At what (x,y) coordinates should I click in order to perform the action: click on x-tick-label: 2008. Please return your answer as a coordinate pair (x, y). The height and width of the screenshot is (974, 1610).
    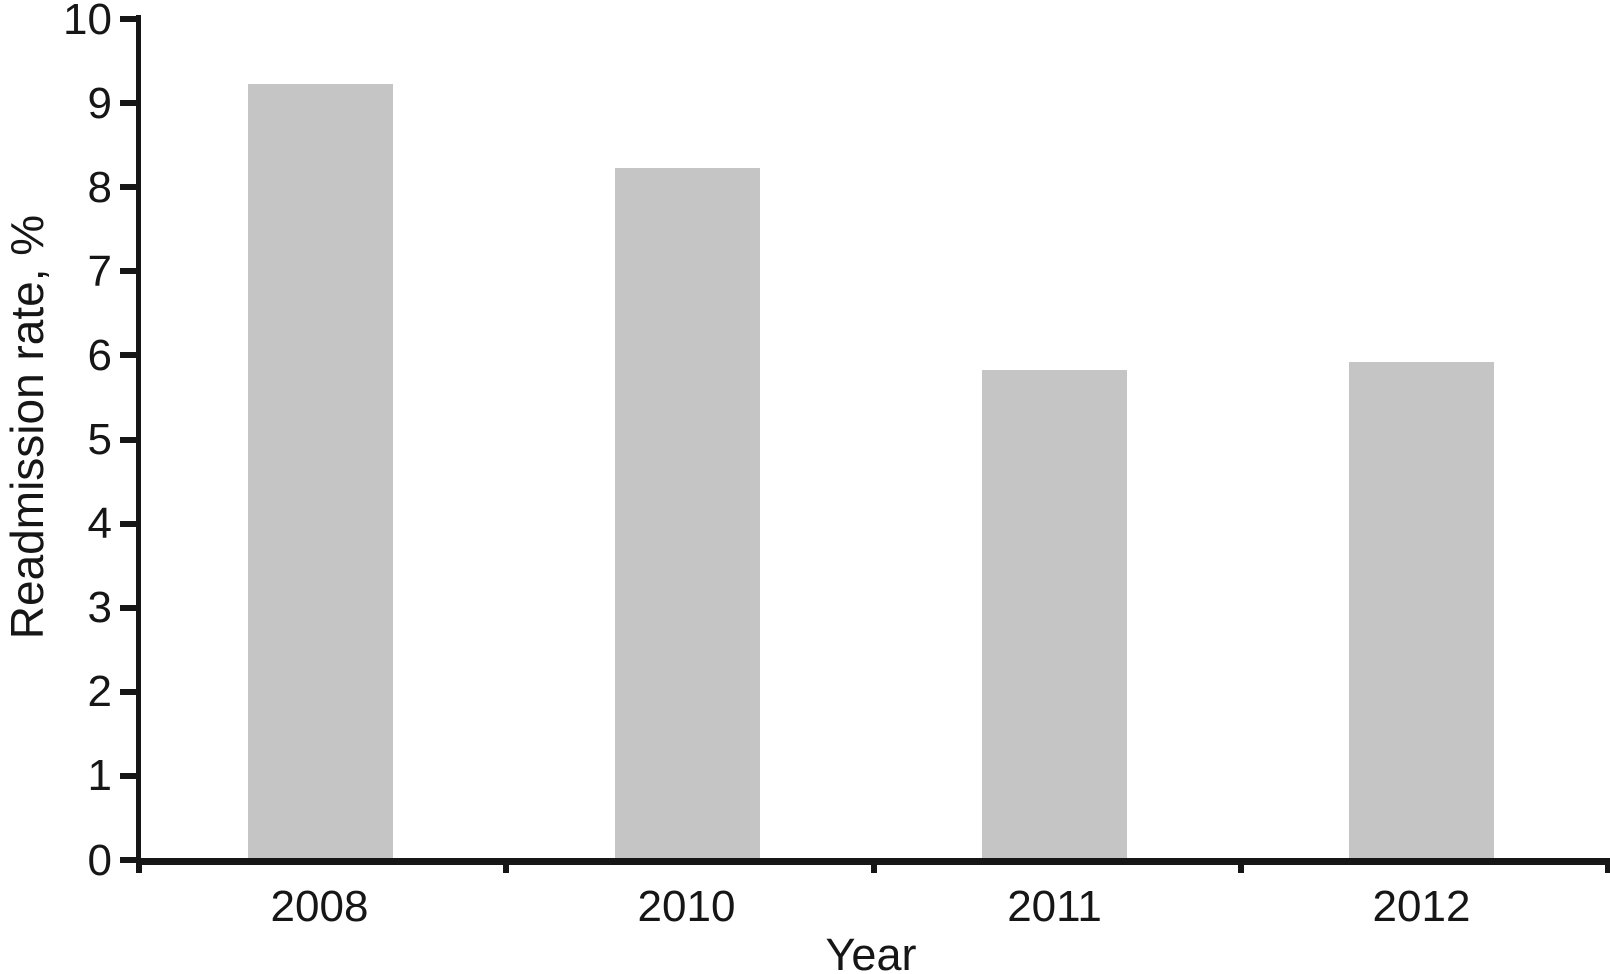
    Looking at the image, I should click on (319, 906).